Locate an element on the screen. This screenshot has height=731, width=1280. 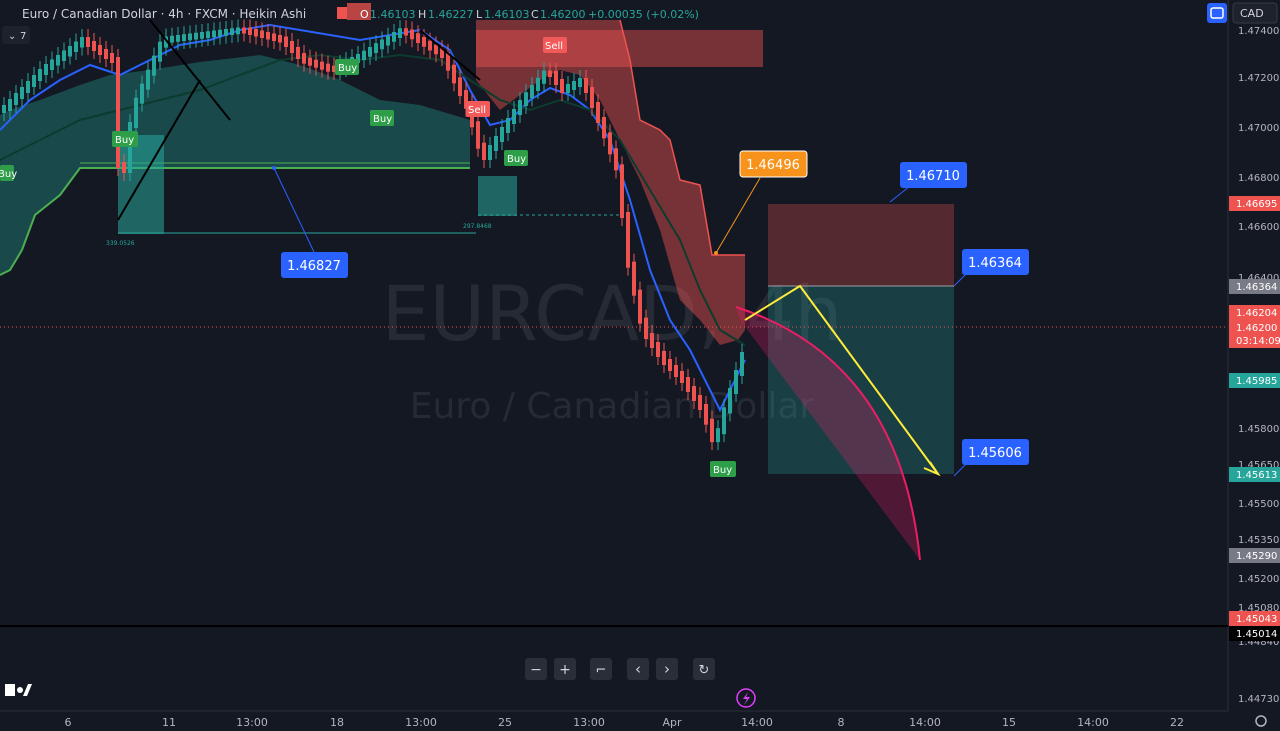
chart-nav-buttons: − + ⌐ ‹ › ↻ is located at coordinates (620, 669).